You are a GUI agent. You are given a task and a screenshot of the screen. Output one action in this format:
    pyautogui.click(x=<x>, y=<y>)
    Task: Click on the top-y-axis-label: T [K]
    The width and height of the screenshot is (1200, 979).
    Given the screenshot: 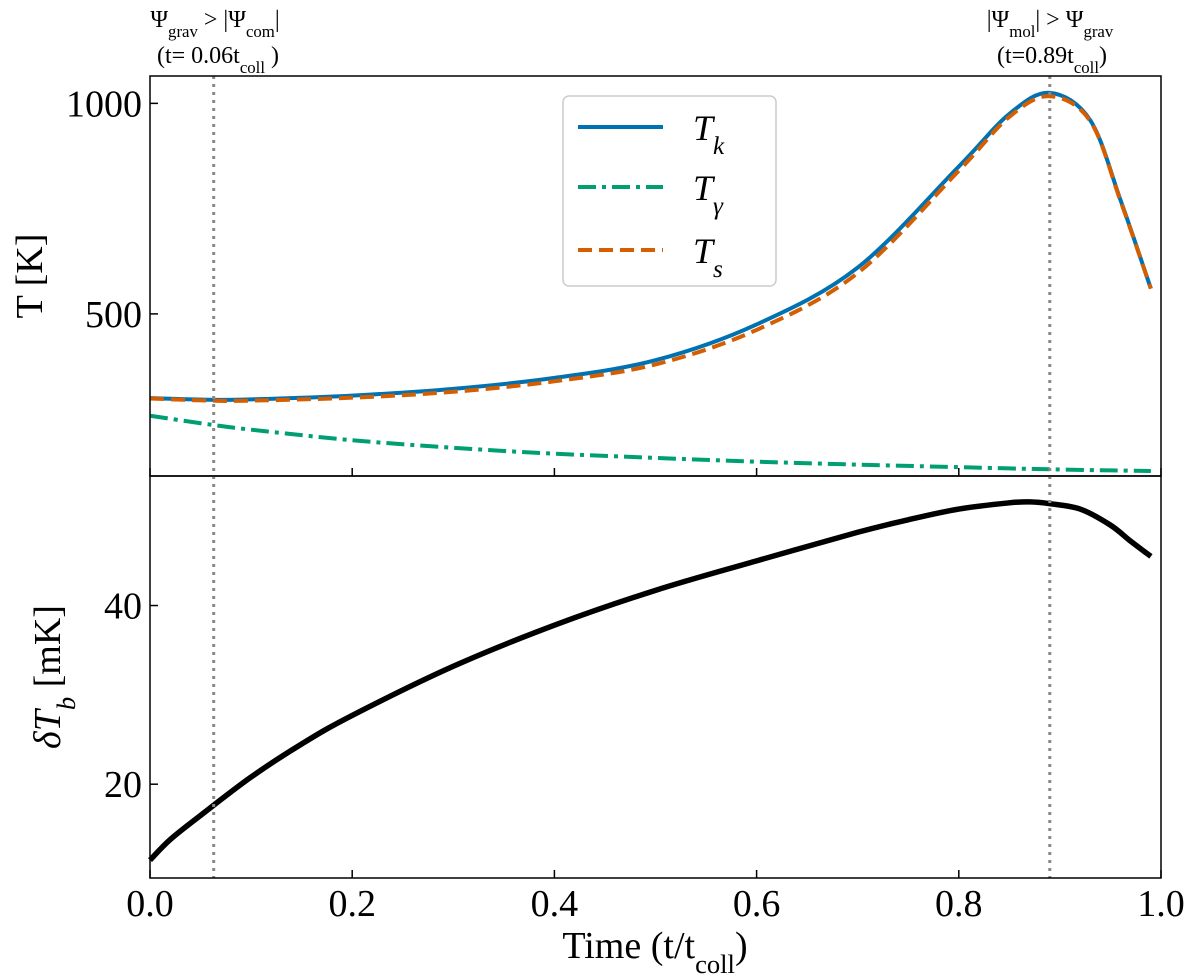 What is the action you would take?
    pyautogui.click(x=30, y=276)
    